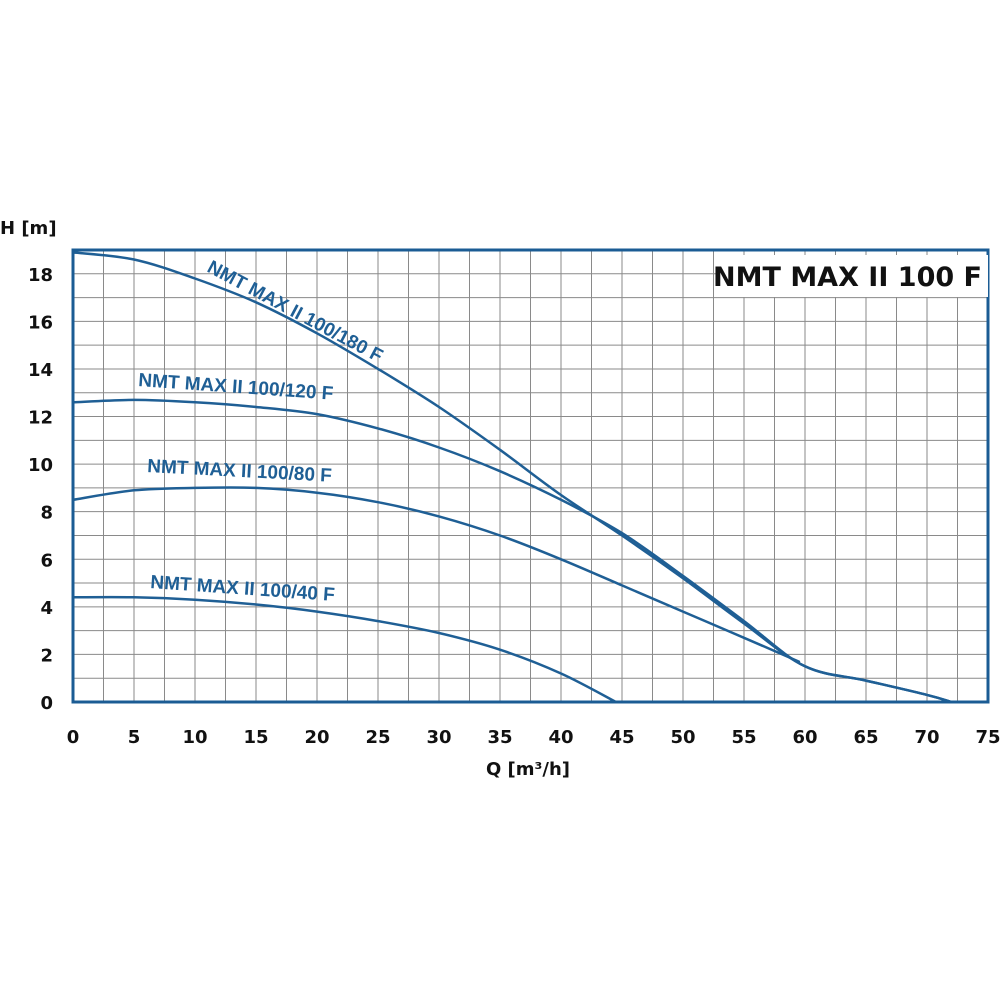  I want to click on curve-label: NMT MAX II 100/80 F, so click(240, 471).